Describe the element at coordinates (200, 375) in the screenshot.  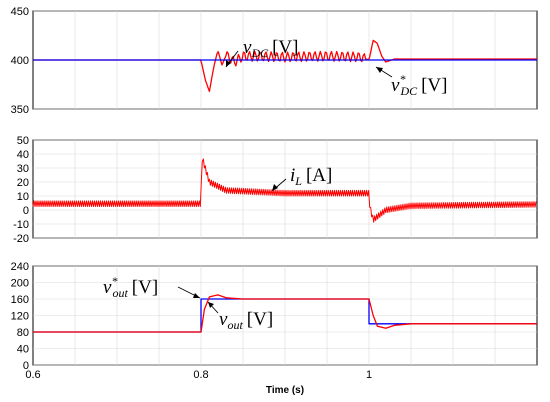
I see `x-tick-label: 0.8` at that location.